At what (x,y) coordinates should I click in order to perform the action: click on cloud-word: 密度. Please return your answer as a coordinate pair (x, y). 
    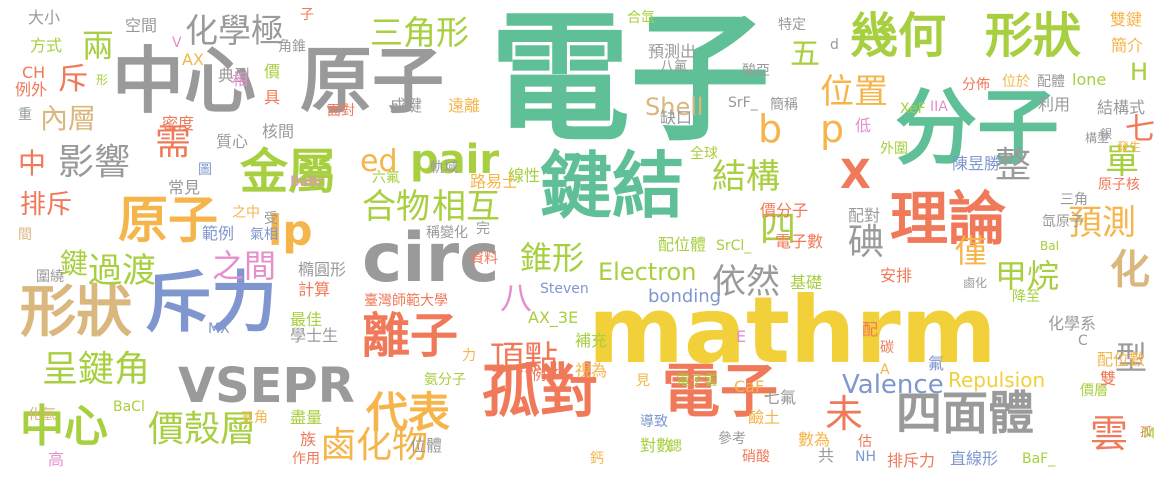
    Looking at the image, I should click on (178, 123).